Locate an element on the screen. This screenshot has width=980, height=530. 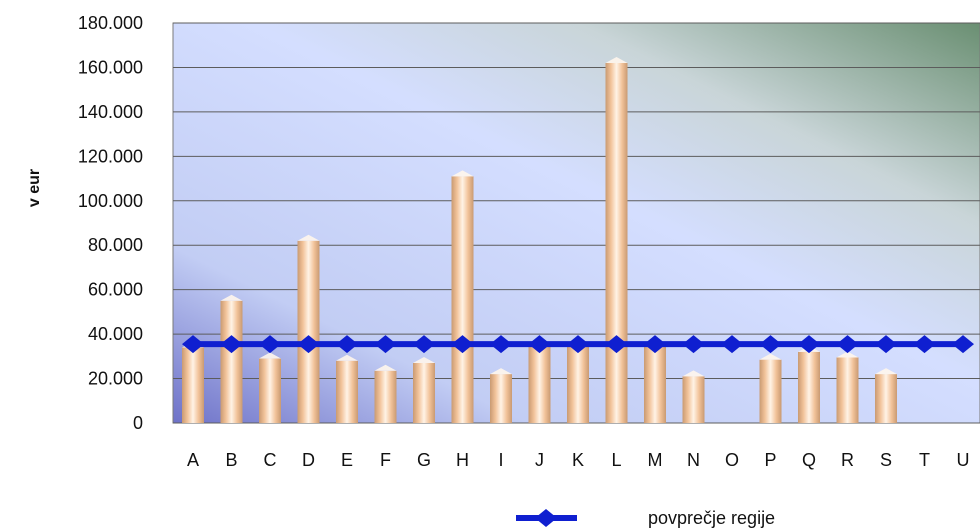
x-tick-label: R is located at coordinates (847, 460).